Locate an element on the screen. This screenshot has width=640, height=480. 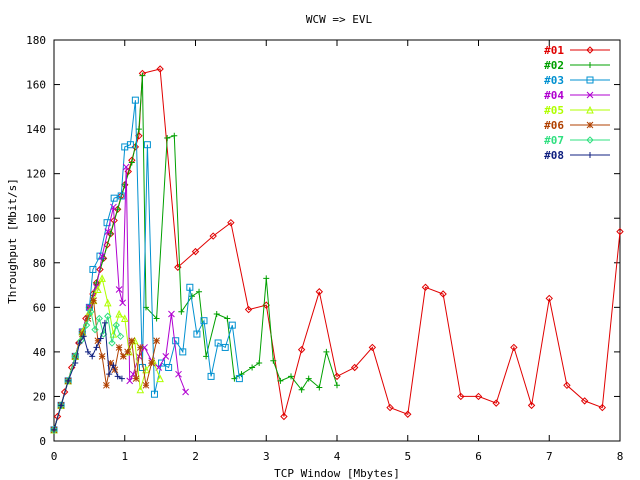
x-tick-label: 8 is located at coordinates (620, 456).